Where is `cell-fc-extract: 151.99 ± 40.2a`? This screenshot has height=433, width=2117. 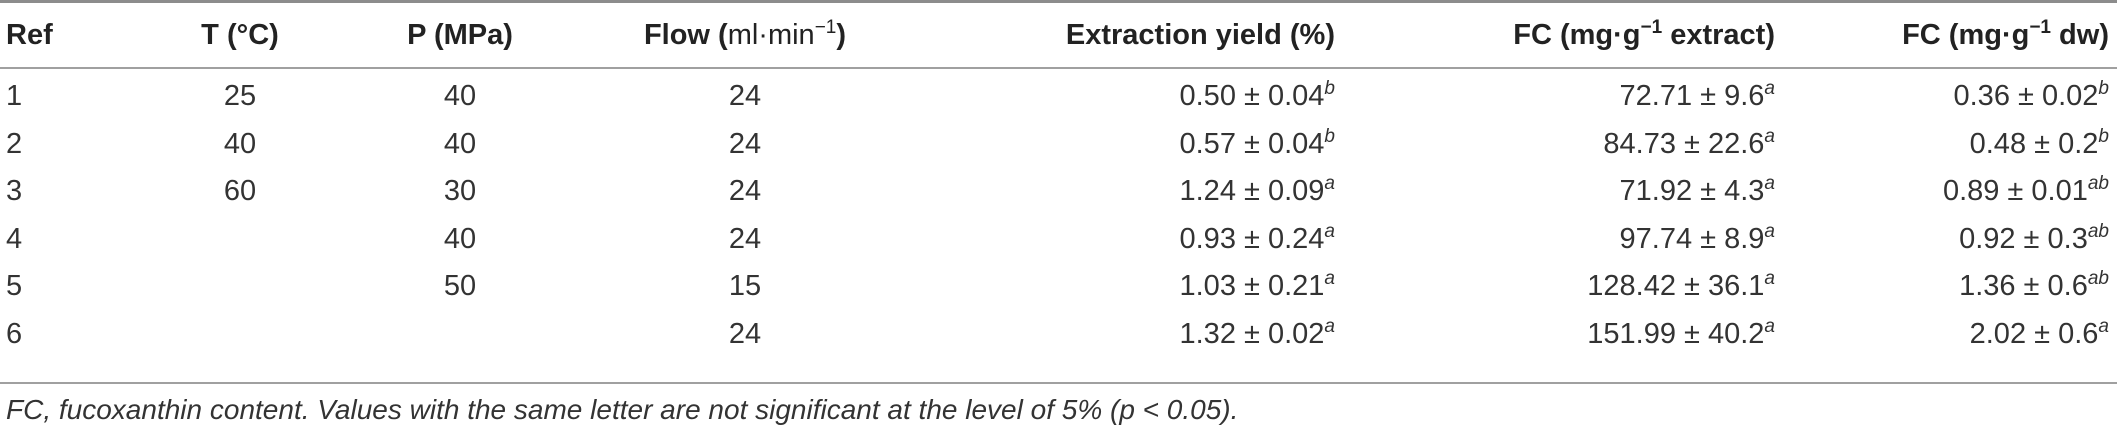 cell-fc-extract: 151.99 ± 40.2a is located at coordinates (1575, 335).